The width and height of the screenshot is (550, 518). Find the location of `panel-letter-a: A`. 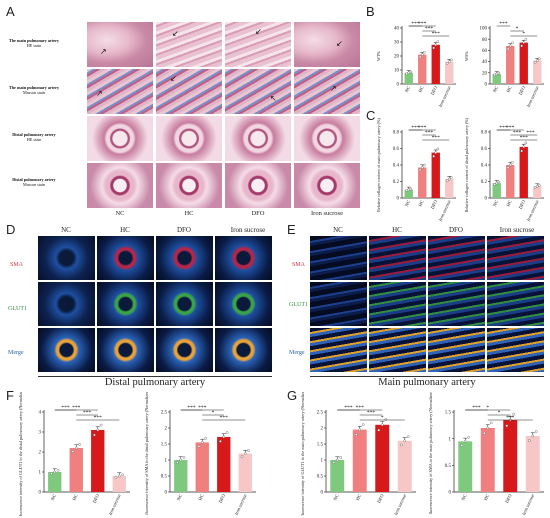

panel-letter-a: A is located at coordinates (10, 11).